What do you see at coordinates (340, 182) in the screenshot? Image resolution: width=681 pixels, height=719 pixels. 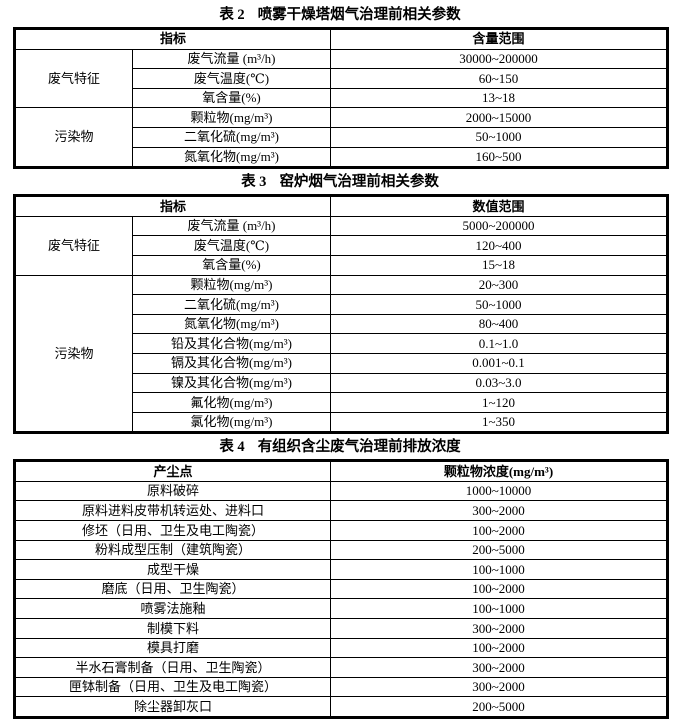 I see `table-3-caption: 表 3 窑炉烟气治理前相关参数` at bounding box center [340, 182].